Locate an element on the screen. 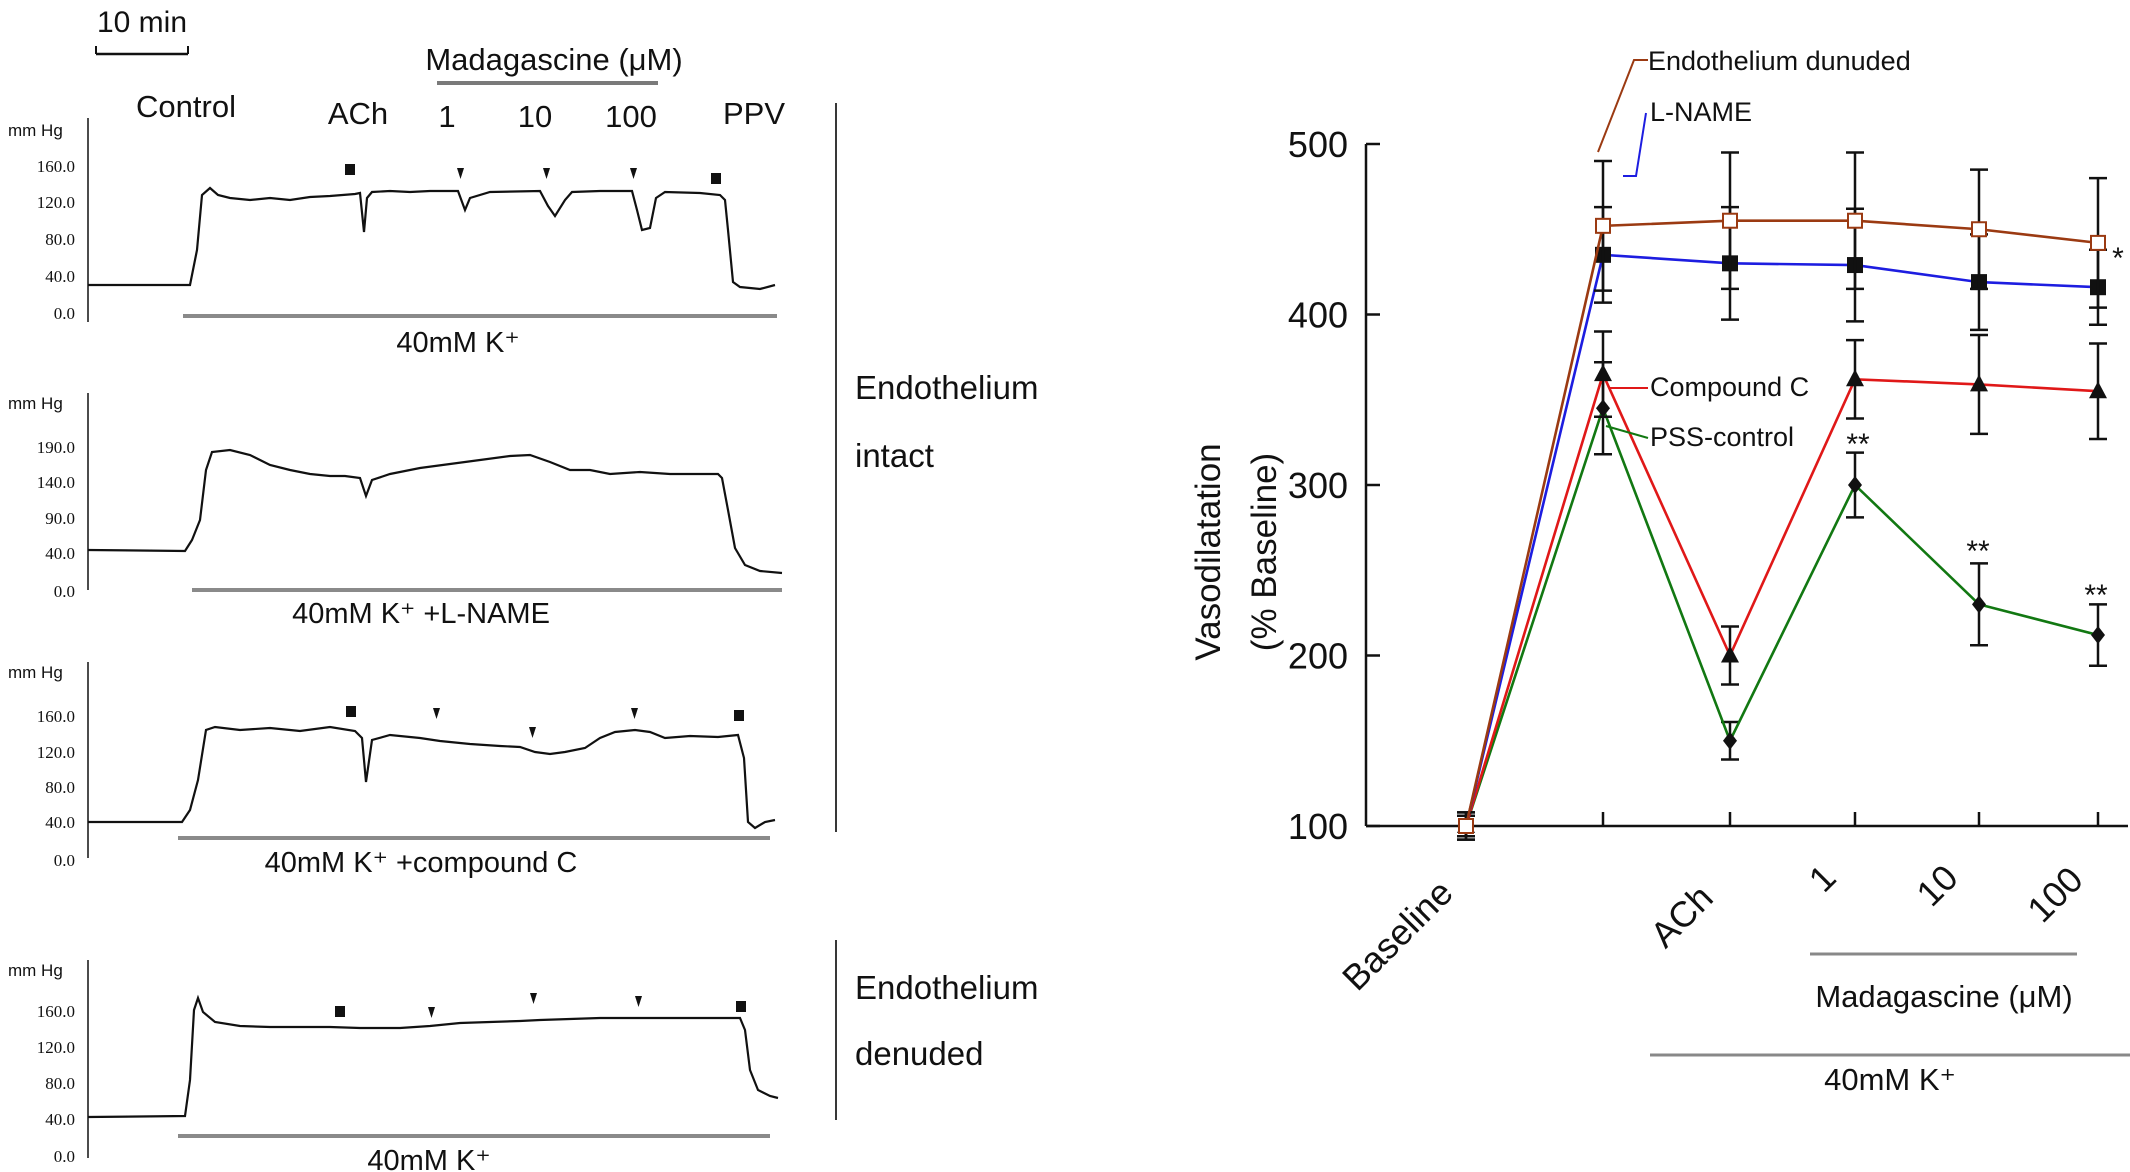  ppv-label: PPV is located at coordinates (754, 113).